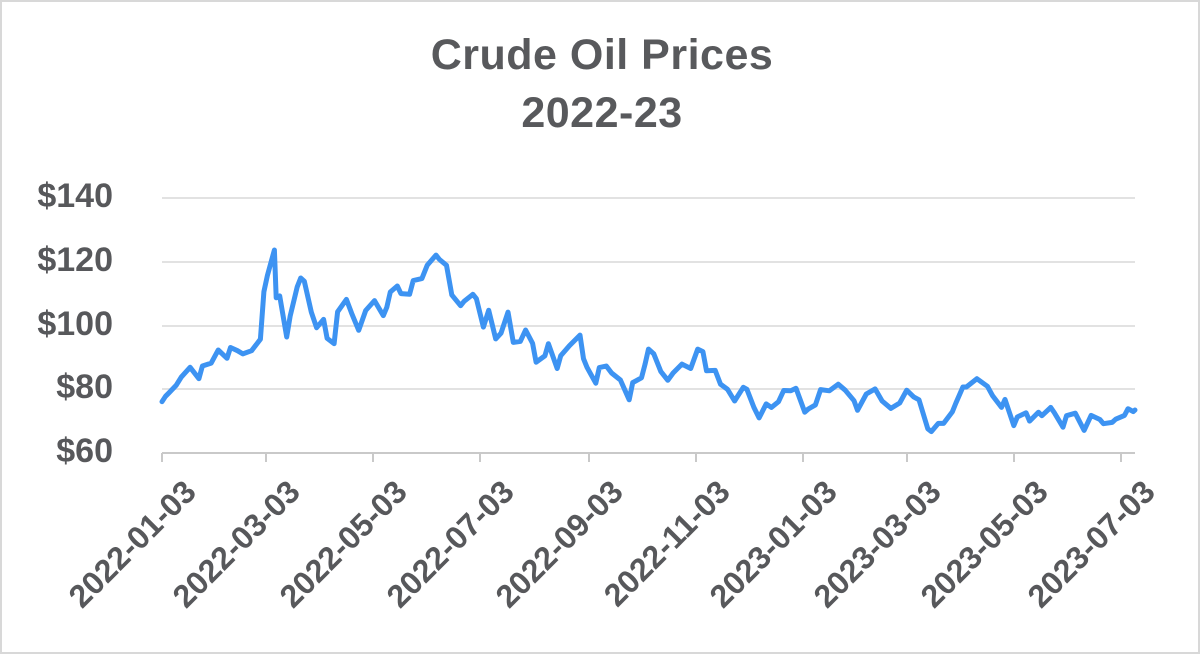 This screenshot has width=1200, height=654. What do you see at coordinates (75, 324) in the screenshot?
I see `y-axis-label: $100` at bounding box center [75, 324].